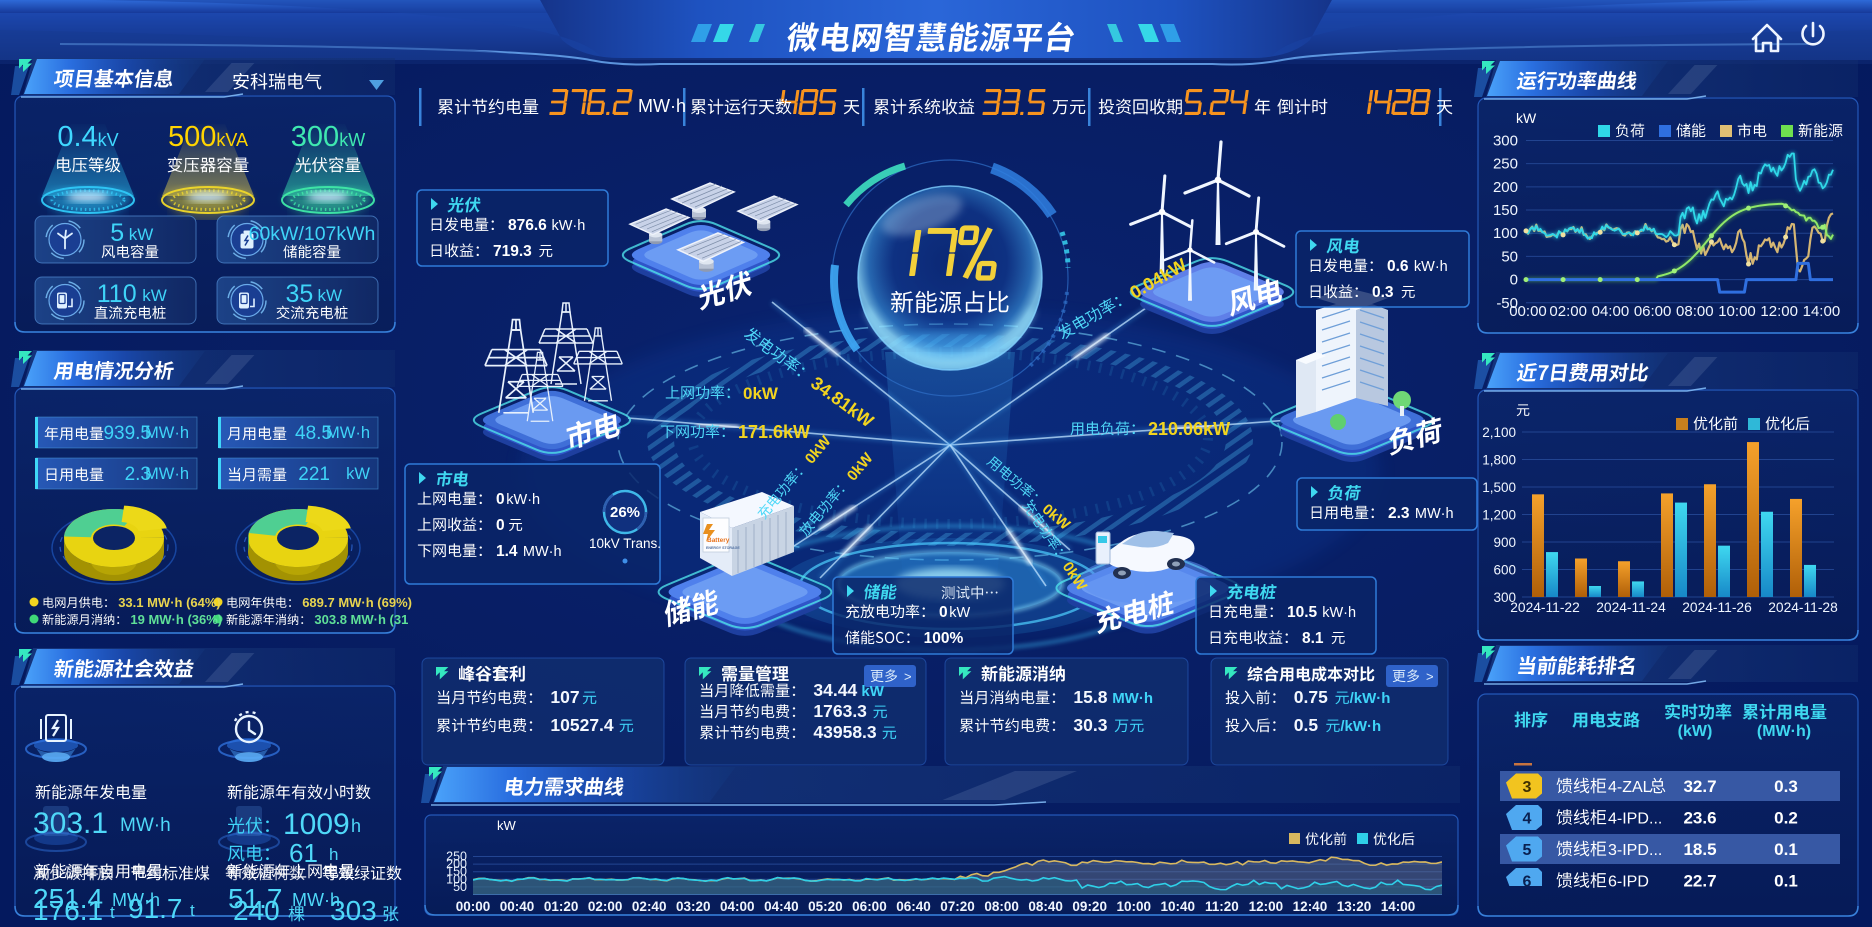 This screenshot has width=1872, height=927. I want to click on svg-text: 10.5, so click(1302, 612).